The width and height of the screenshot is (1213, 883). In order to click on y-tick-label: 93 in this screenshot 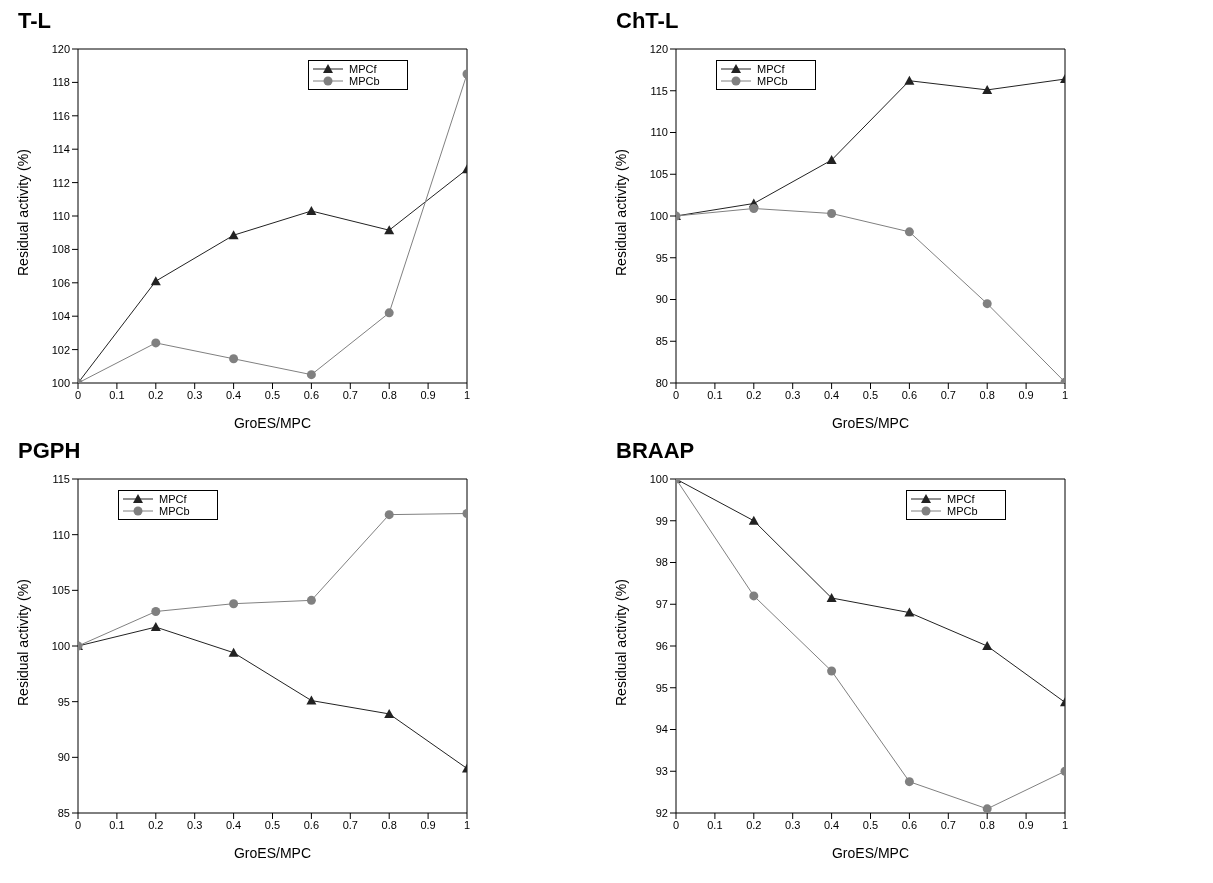, I will do `click(661, 771)`.